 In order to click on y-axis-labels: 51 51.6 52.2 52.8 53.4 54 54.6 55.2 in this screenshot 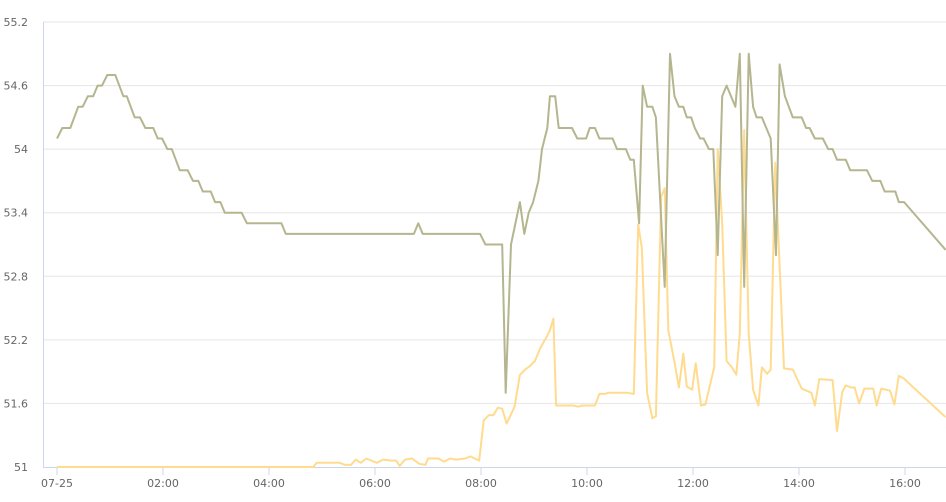, I will do `click(16, 245)`.